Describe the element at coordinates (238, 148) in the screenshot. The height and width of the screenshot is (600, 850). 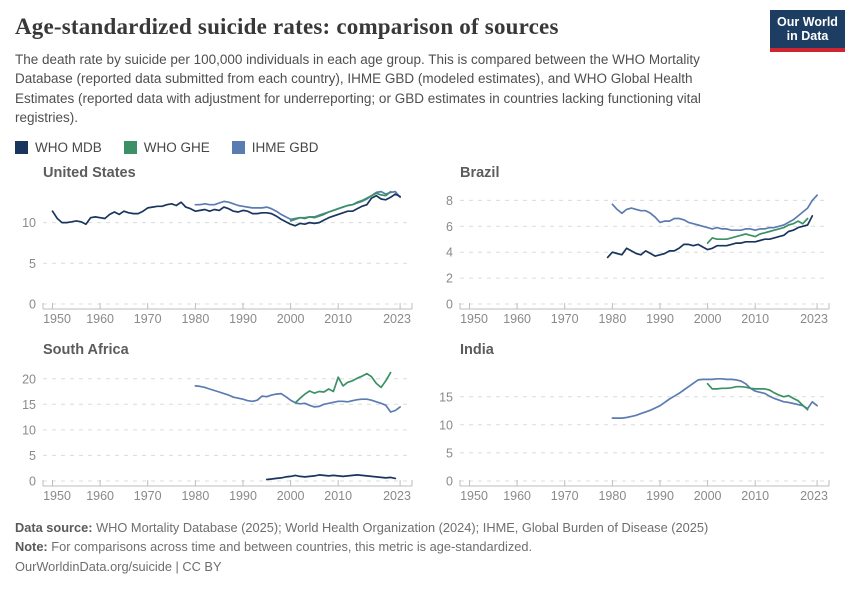
I see `legend-swatch-ihme-gbd` at that location.